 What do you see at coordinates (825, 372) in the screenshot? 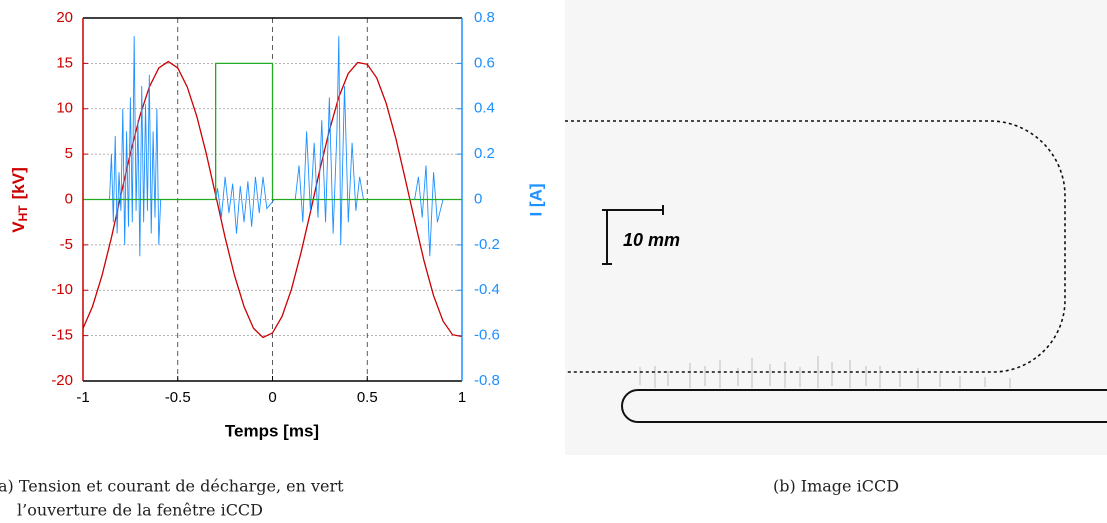
I see `discharge-filaments` at bounding box center [825, 372].